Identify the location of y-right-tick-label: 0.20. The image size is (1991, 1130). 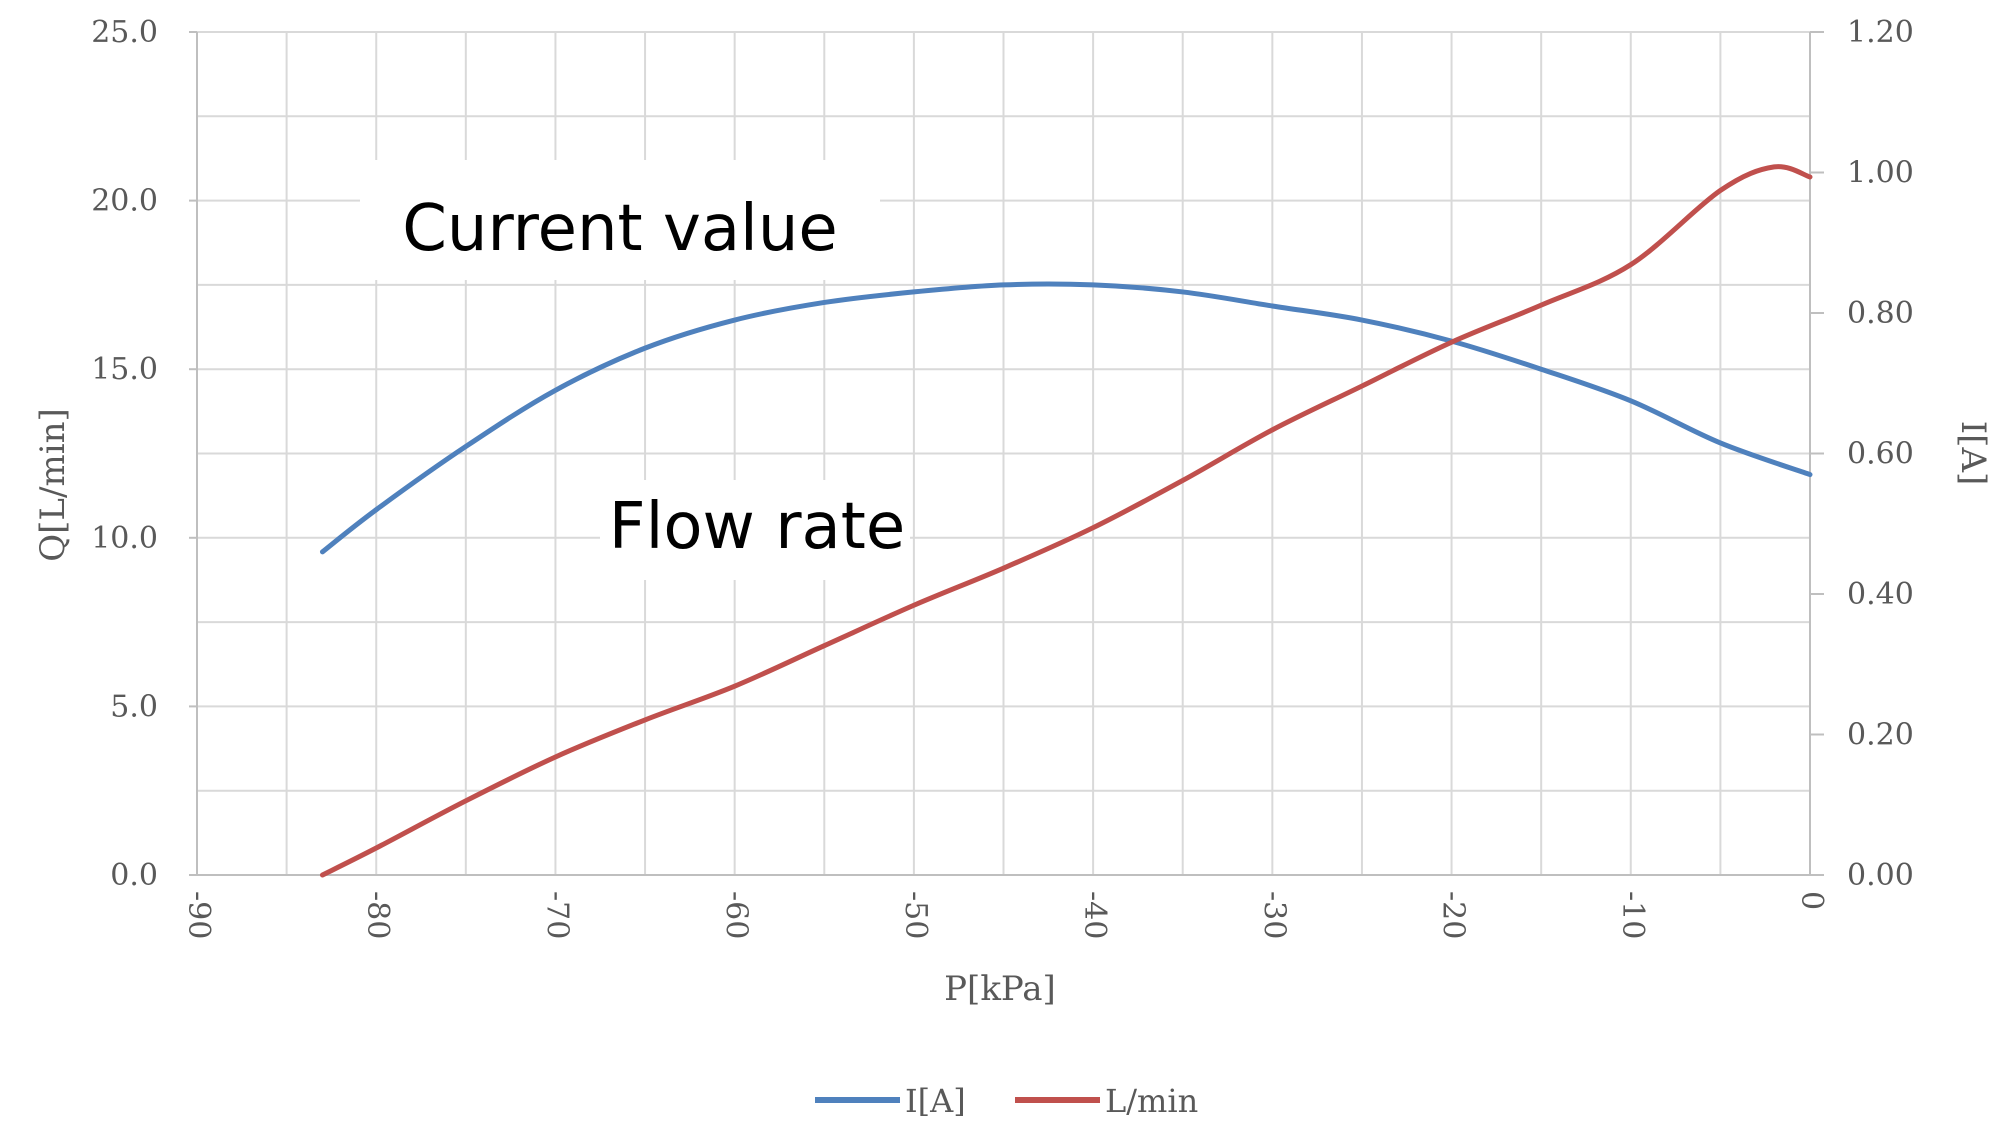
(1880, 735).